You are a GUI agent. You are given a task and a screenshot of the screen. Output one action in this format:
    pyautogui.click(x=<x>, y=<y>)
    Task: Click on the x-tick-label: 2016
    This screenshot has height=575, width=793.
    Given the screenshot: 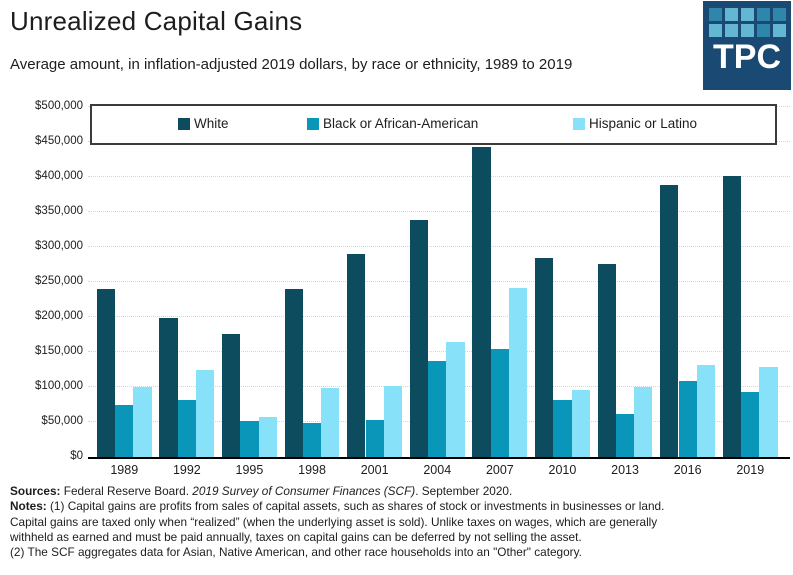 What is the action you would take?
    pyautogui.click(x=687, y=470)
    